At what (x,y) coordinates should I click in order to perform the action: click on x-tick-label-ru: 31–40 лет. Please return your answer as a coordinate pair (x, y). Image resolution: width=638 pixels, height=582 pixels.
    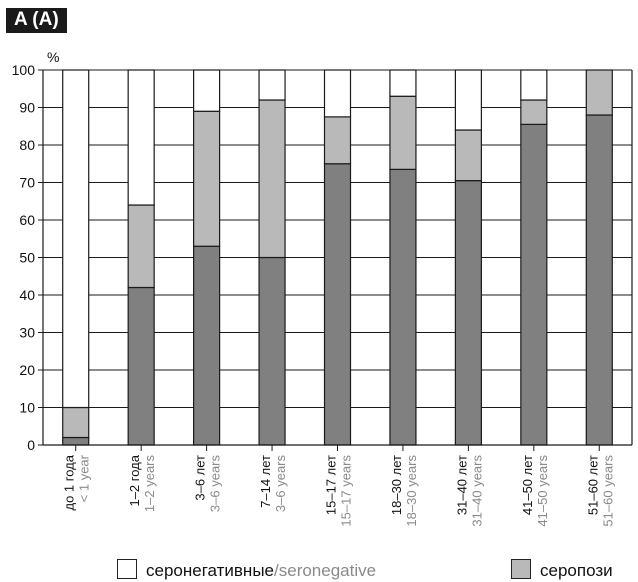
    Looking at the image, I should click on (461, 485).